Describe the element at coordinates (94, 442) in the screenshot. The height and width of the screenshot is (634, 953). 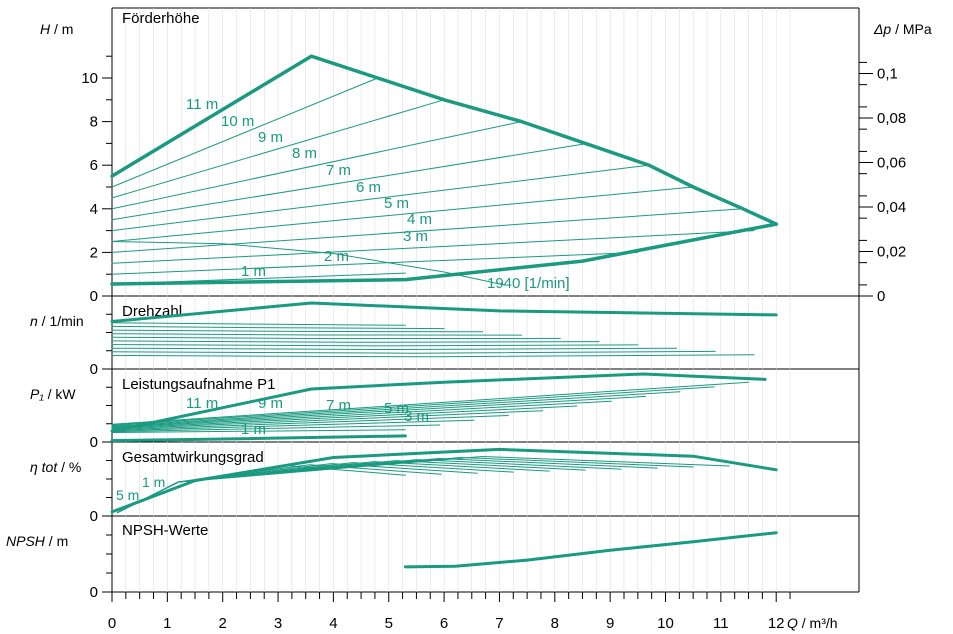
I see `y-zero-label-power: 0` at that location.